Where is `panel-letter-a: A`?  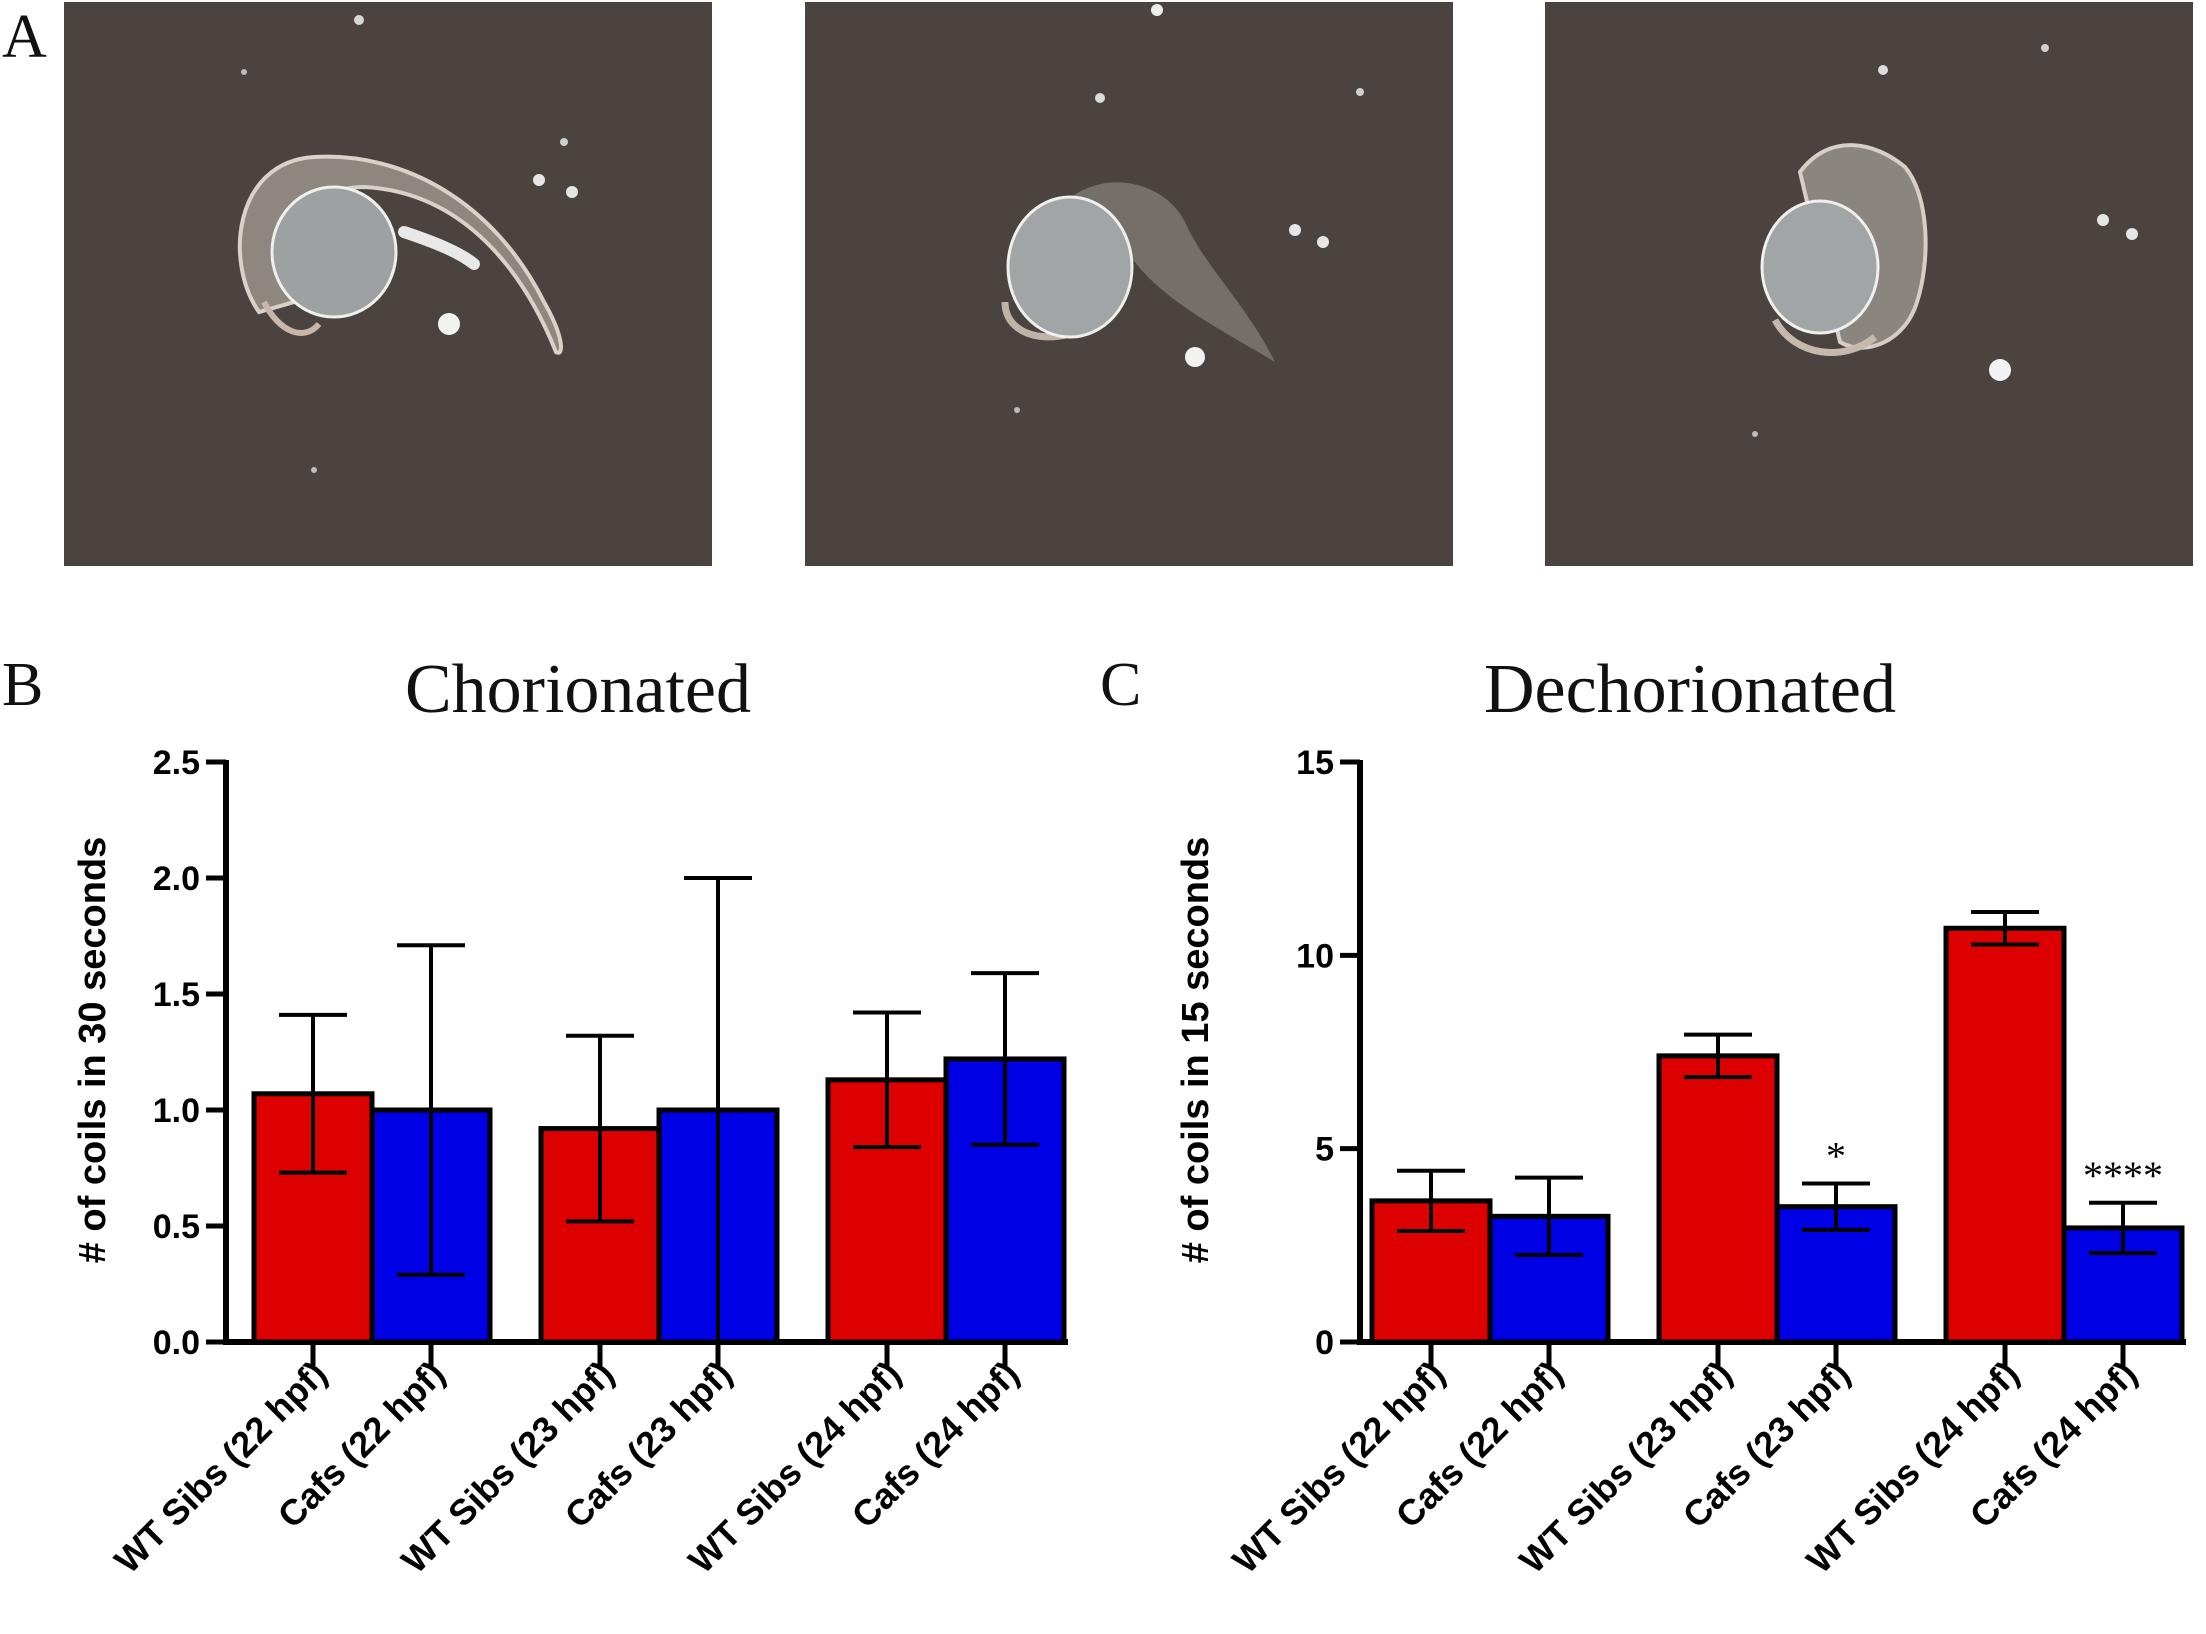 panel-letter-a: A is located at coordinates (24, 37).